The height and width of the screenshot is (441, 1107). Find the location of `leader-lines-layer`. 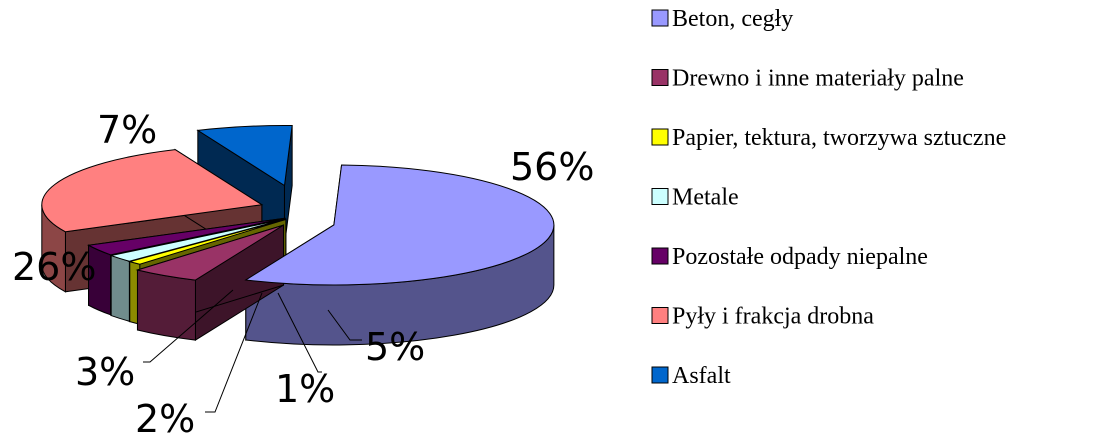

leader-lines-layer is located at coordinates (252, 351).